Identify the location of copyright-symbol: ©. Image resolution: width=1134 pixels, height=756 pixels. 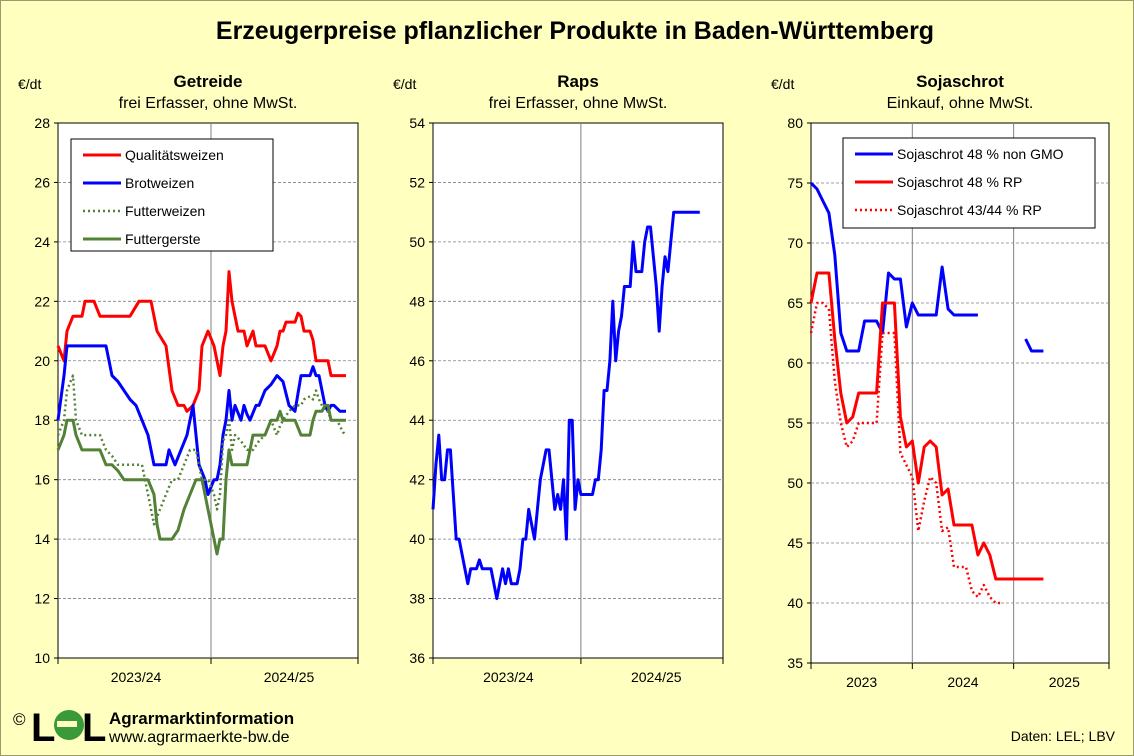
(19, 719).